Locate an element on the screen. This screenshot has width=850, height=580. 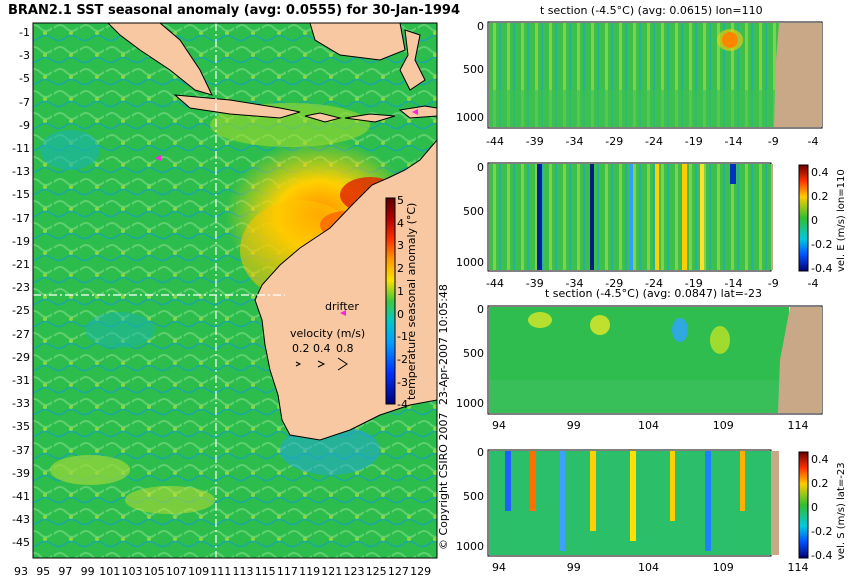
map-lat-tick: -31 is located at coordinates (21, 380).